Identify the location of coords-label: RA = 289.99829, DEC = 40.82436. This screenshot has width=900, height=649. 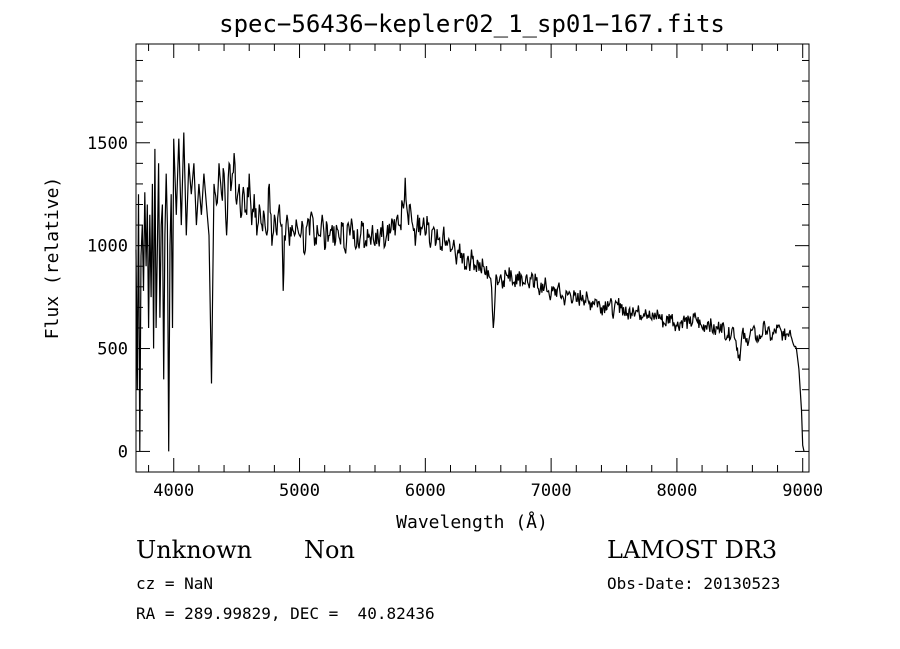
(285, 613).